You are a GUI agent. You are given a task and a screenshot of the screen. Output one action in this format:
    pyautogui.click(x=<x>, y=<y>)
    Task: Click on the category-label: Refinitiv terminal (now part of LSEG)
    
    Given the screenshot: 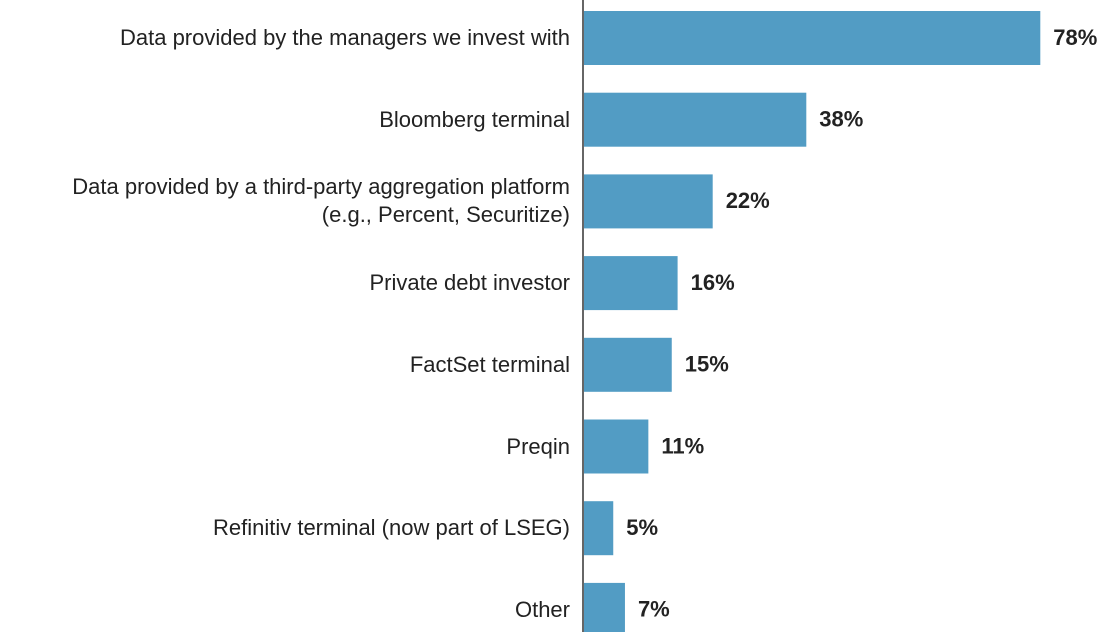 What is the action you would take?
    pyautogui.click(x=391, y=528)
    